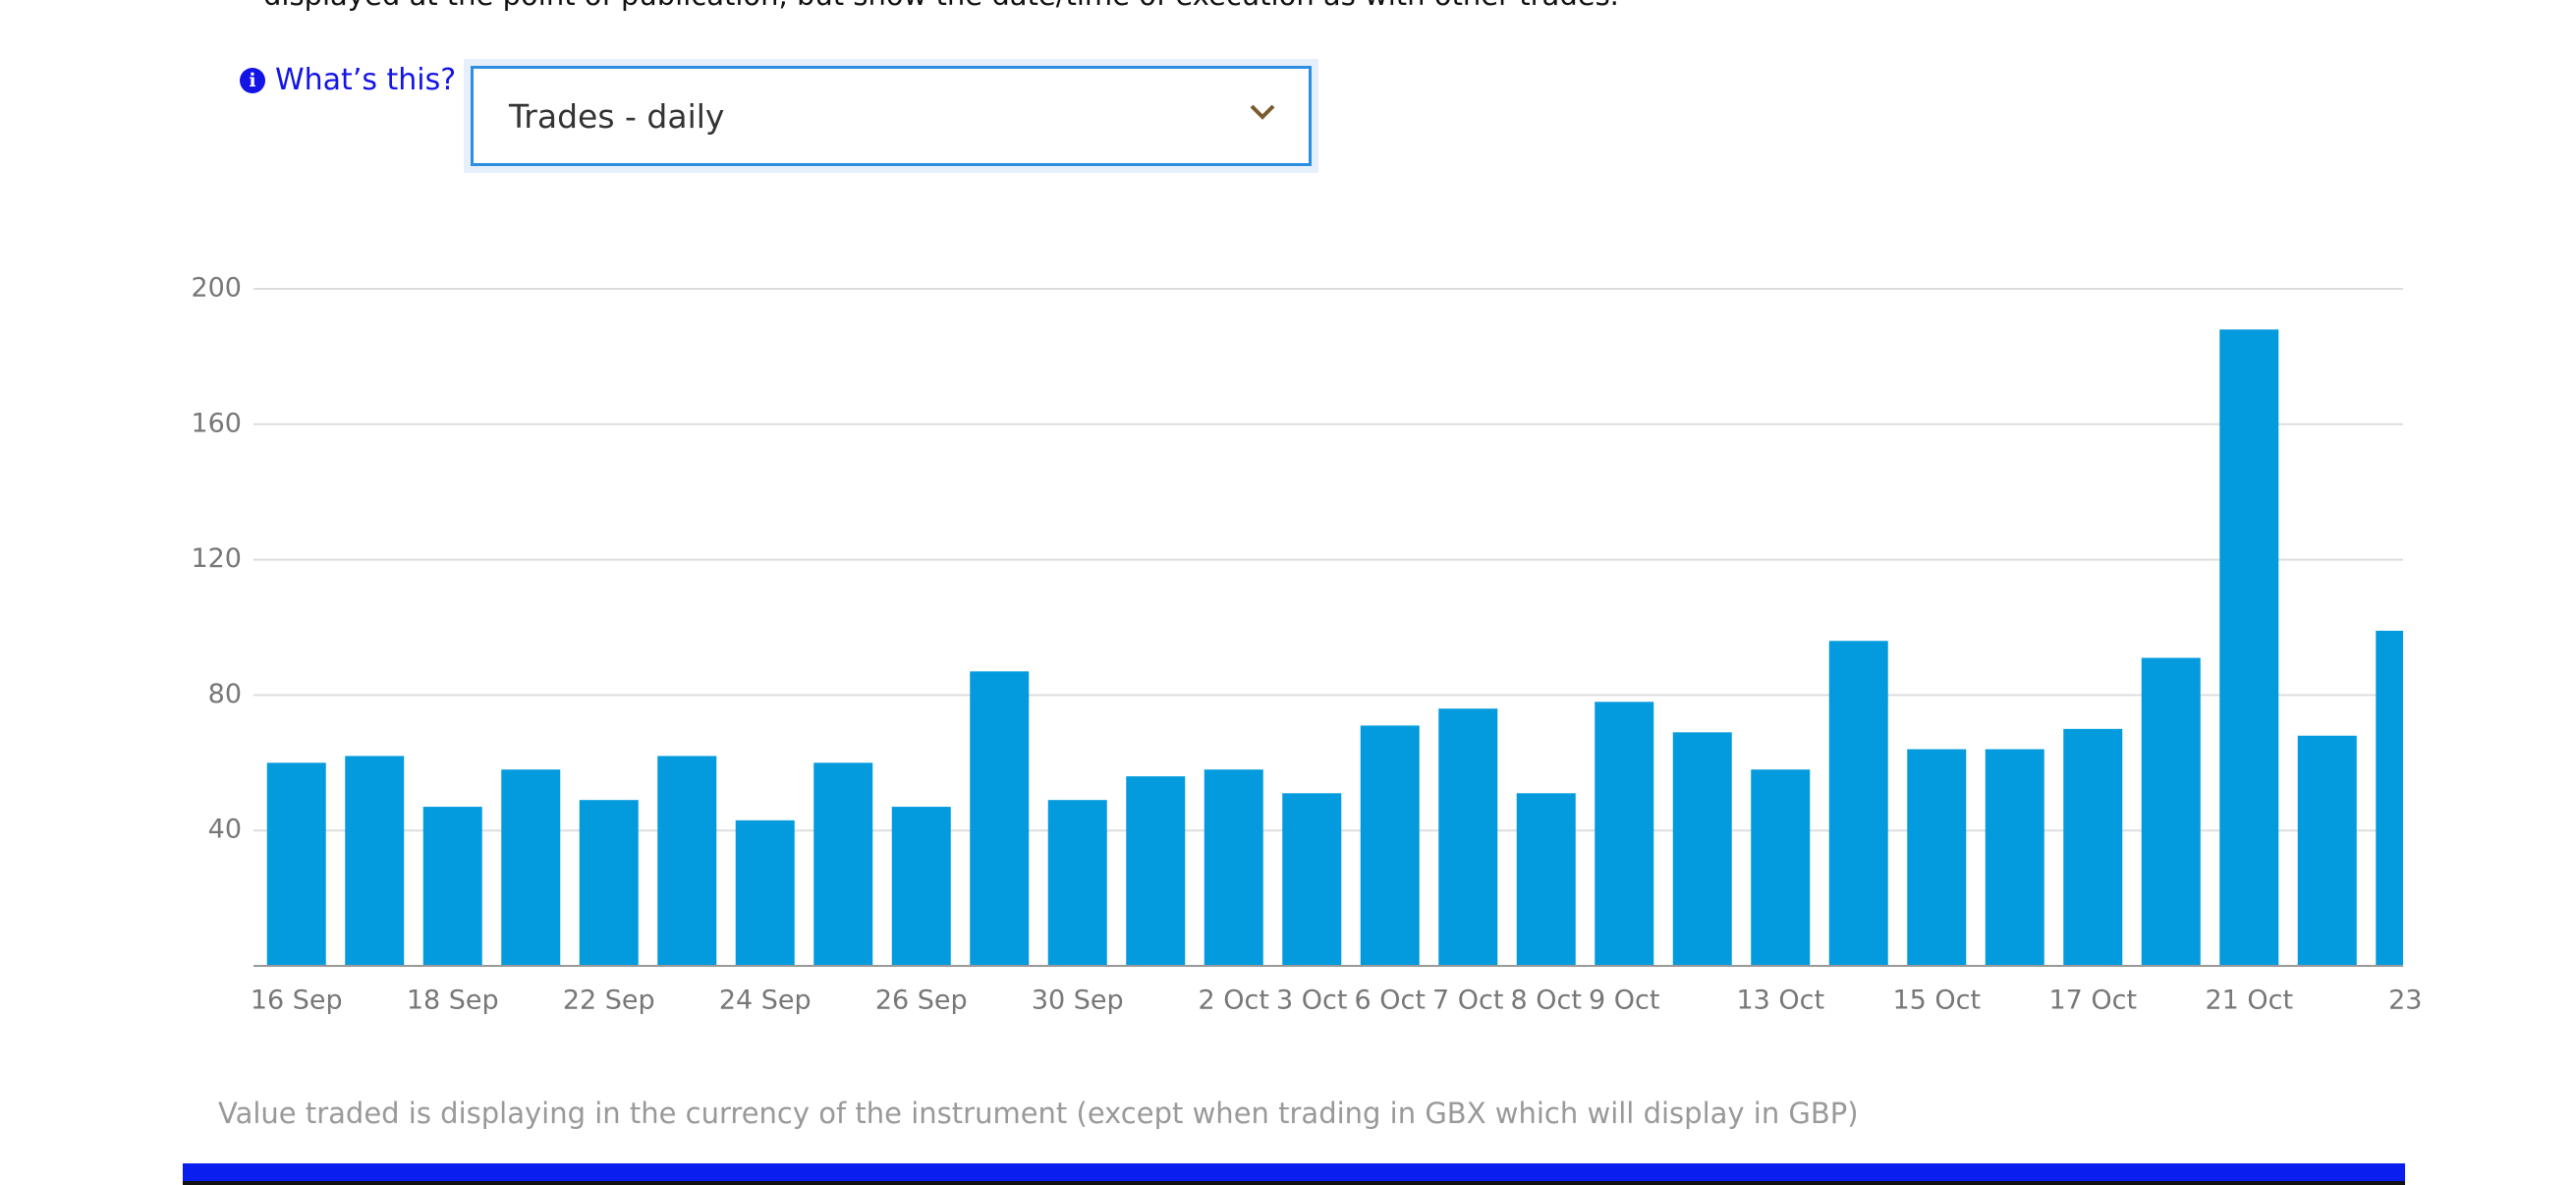 Image resolution: width=2576 pixels, height=1185 pixels. What do you see at coordinates (216, 423) in the screenshot?
I see `y-tick-label: 160` at bounding box center [216, 423].